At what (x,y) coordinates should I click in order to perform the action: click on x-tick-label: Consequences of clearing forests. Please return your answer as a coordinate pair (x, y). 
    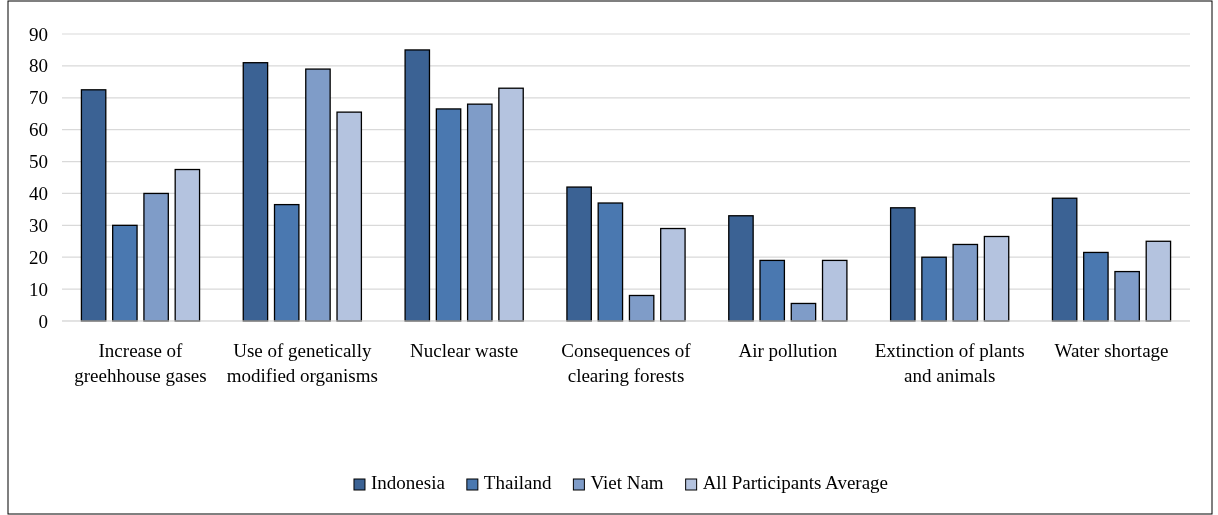
    Looking at the image, I should click on (626, 363).